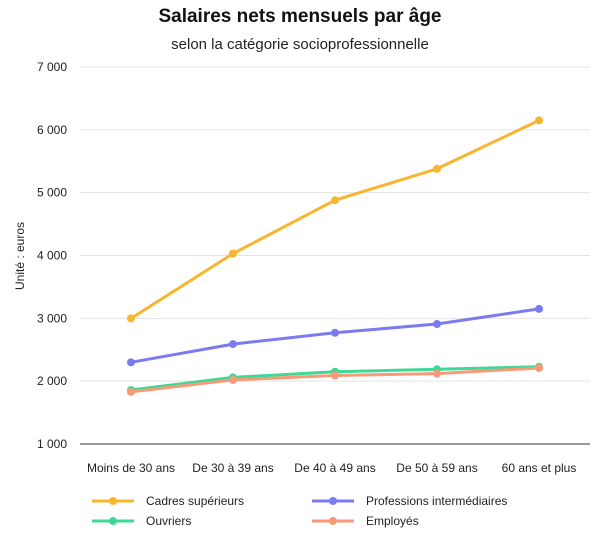  I want to click on y-axis: 1 000 2 000 3 000 4 000 5 000 6 000 7 000, so click(52, 255).